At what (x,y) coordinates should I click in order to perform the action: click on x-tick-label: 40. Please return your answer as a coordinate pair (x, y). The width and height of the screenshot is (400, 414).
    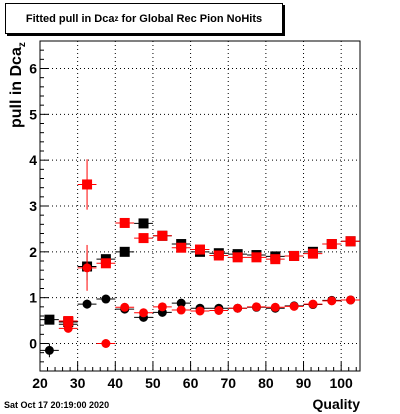
    Looking at the image, I should click on (116, 383).